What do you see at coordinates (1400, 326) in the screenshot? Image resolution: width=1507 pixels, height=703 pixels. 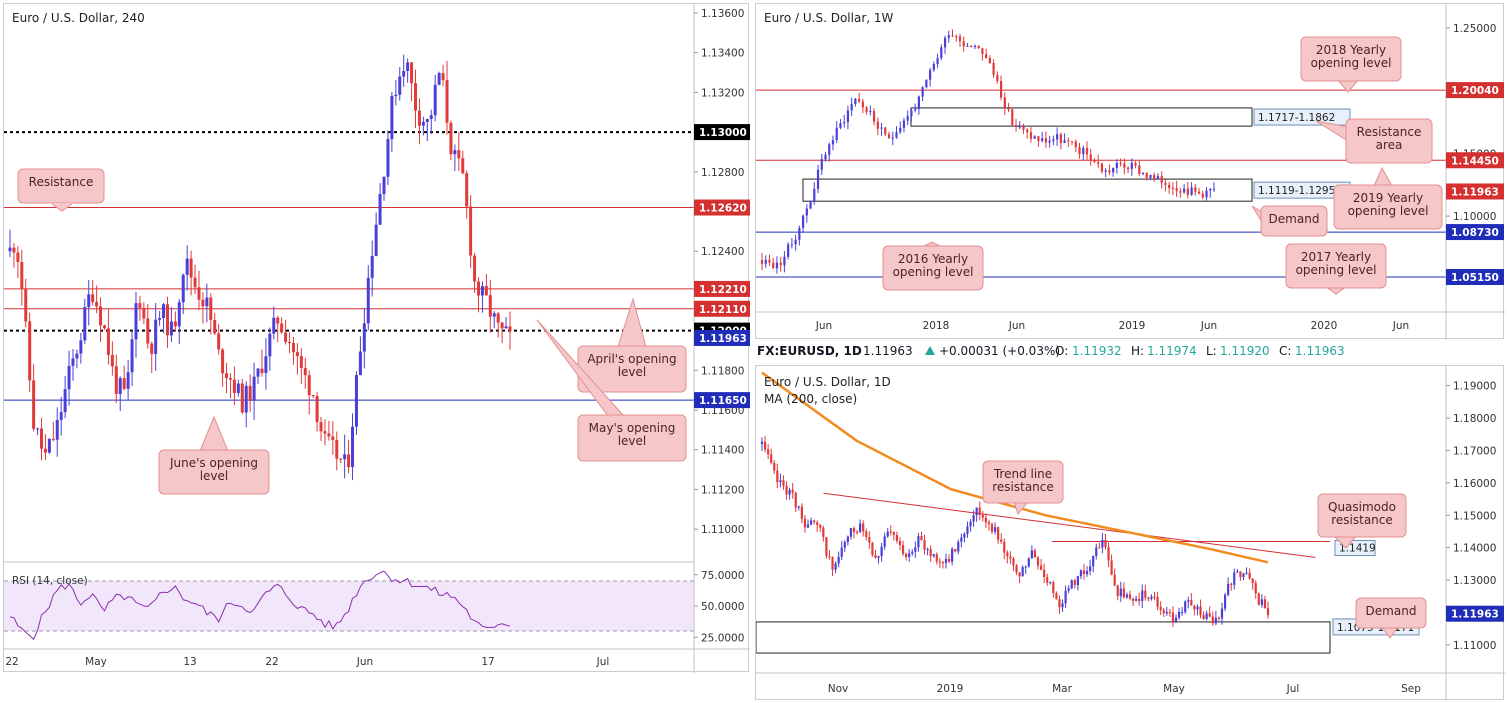 I see `x-tick-label: Jun` at bounding box center [1400, 326].